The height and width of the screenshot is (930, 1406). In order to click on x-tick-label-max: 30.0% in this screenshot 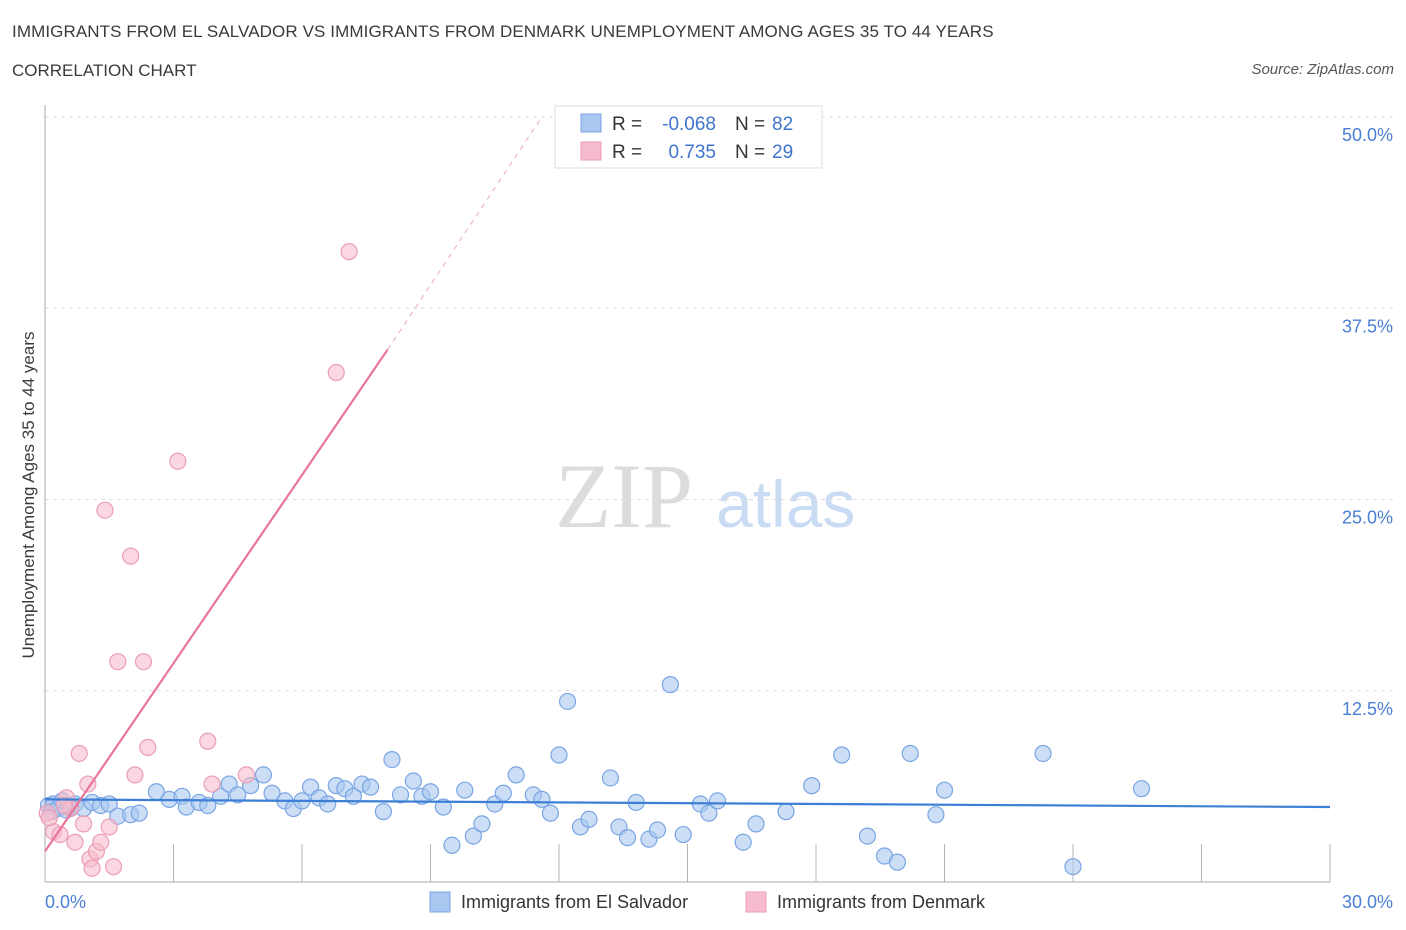, I will do `click(1367, 902)`.